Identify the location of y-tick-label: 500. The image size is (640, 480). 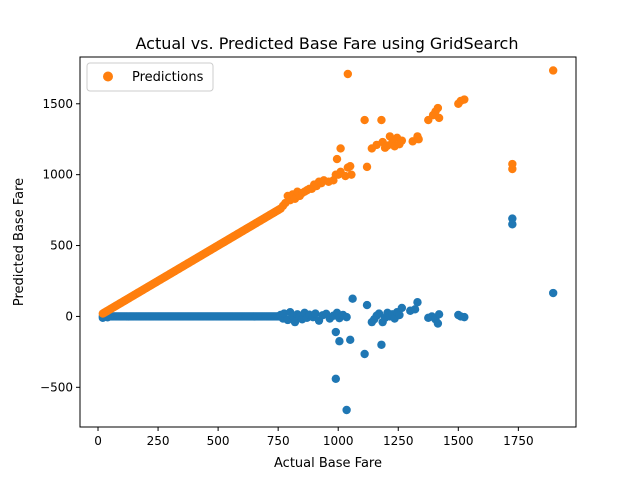
(61, 246).